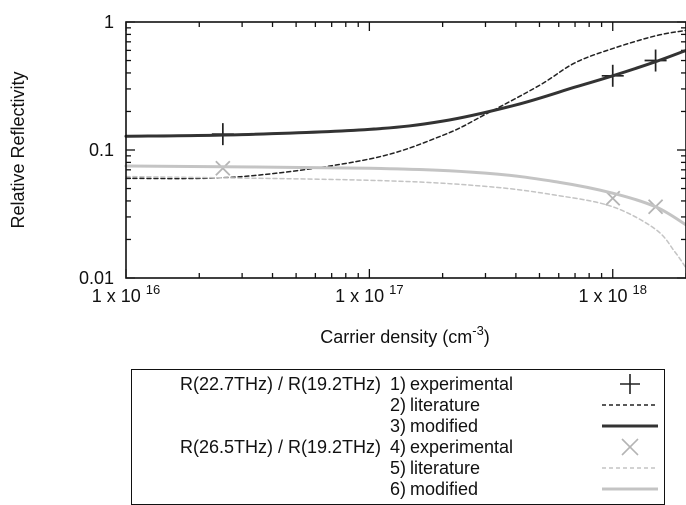  Describe the element at coordinates (101, 150) in the screenshot. I see `y-tick-label: 0.1` at that location.